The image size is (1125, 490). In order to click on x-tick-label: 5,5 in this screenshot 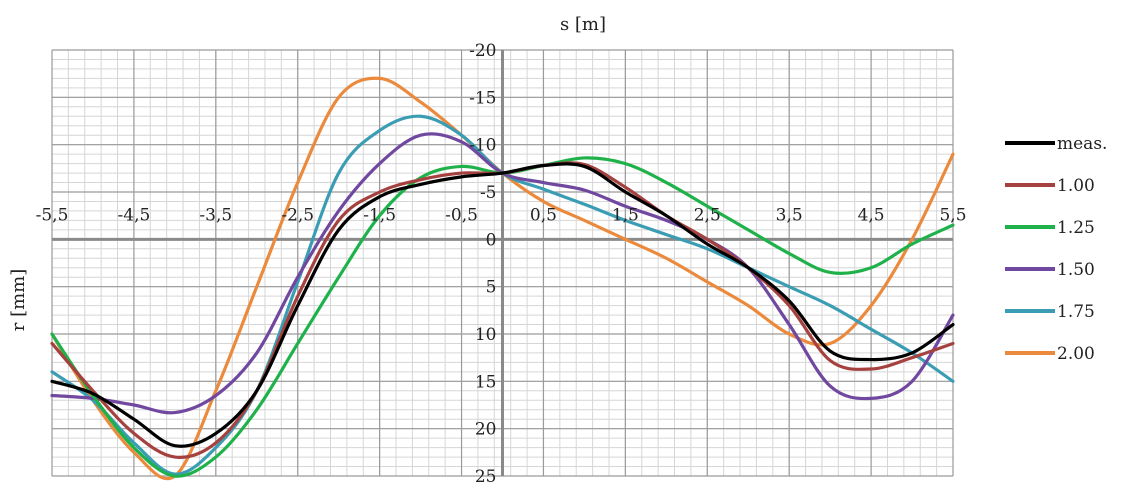, I will do `click(952, 215)`.